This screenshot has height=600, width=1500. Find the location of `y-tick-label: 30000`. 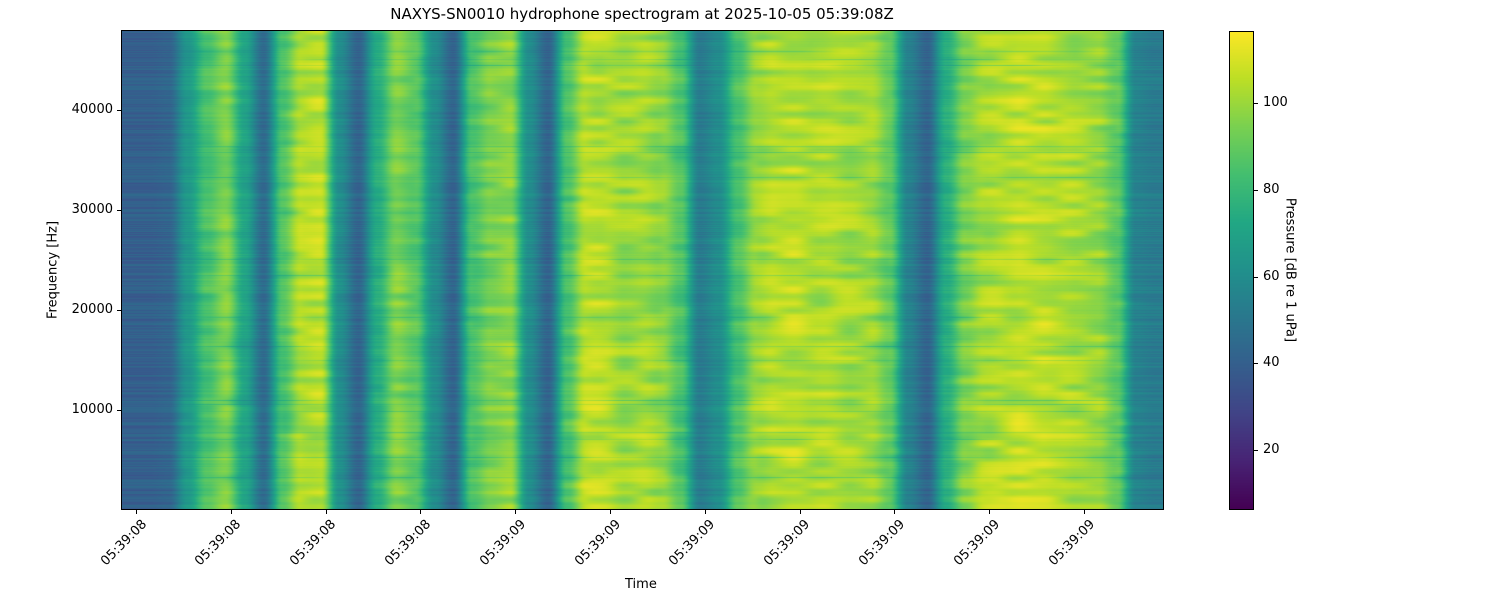

y-tick-label: 30000 is located at coordinates (92, 209).